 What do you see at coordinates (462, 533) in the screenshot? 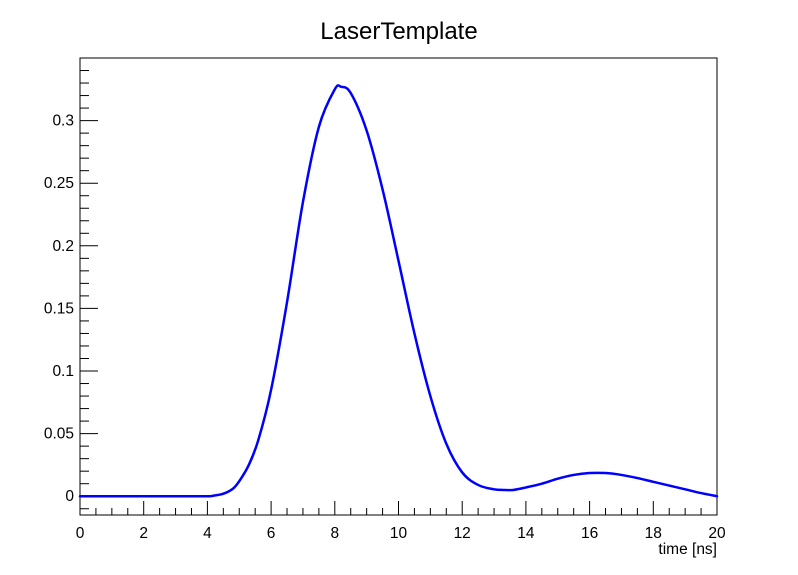
I see `x-tick-label: 12` at bounding box center [462, 533].